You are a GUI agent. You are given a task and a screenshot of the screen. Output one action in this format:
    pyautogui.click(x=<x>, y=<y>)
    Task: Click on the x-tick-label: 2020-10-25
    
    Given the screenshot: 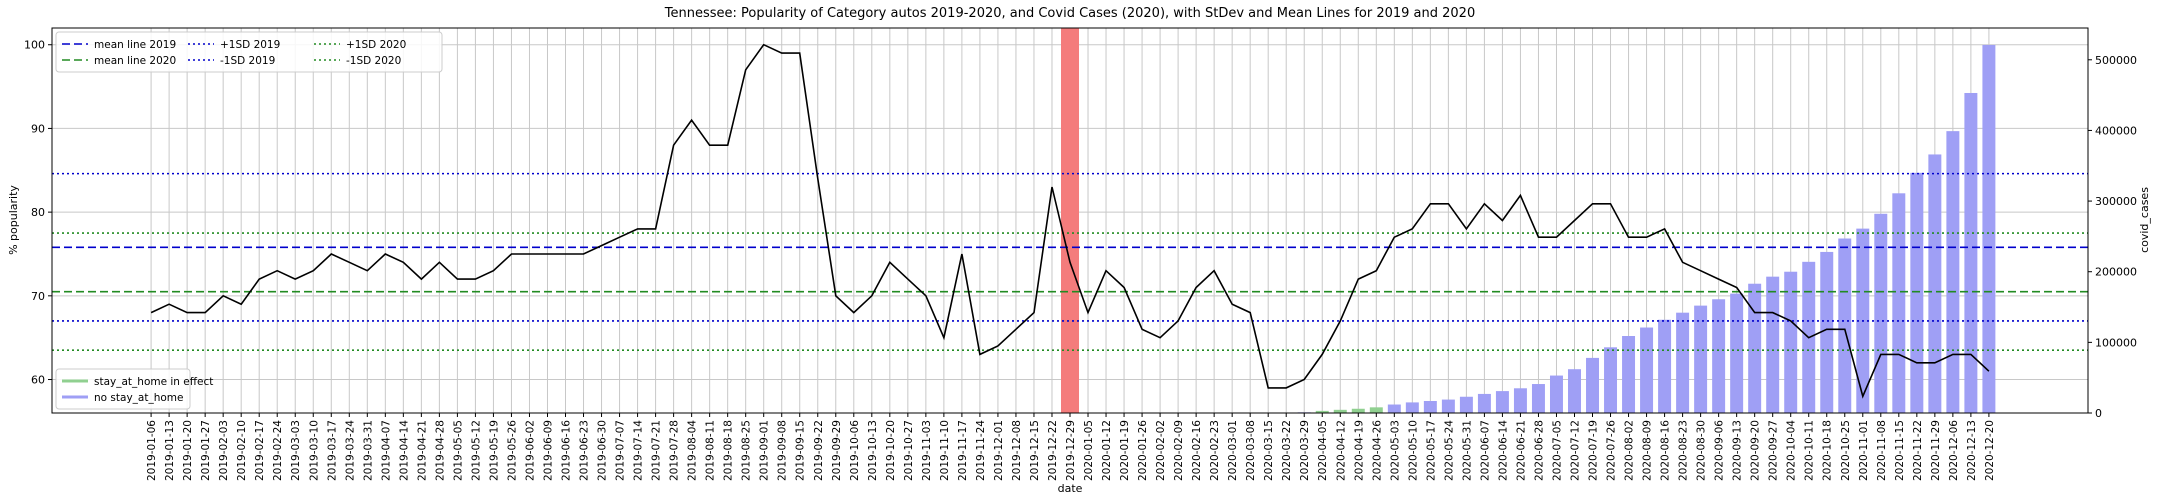 What is the action you would take?
    pyautogui.click(x=1846, y=450)
    